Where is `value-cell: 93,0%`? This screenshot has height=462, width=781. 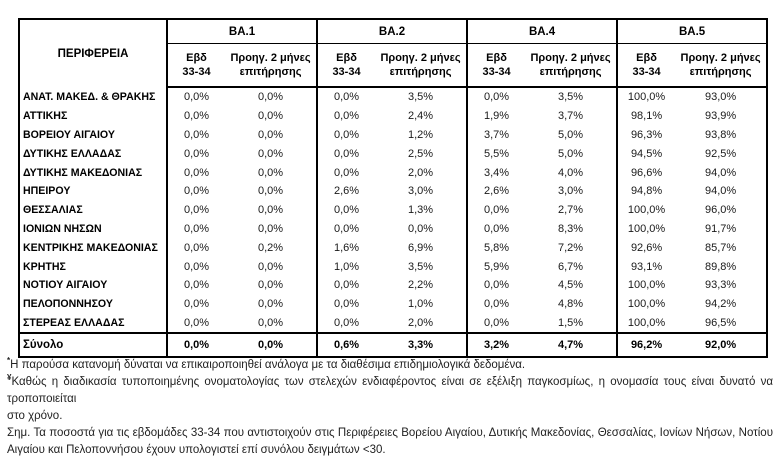 value-cell: 93,0% is located at coordinates (720, 97).